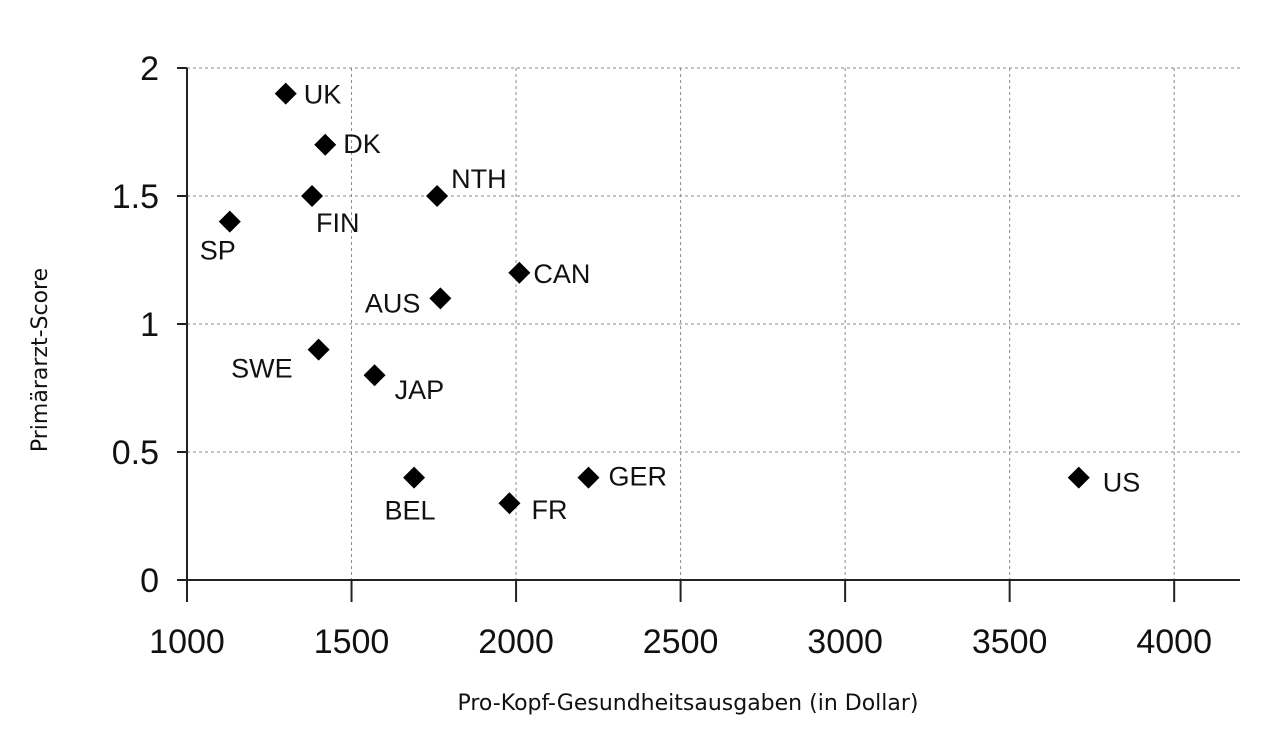 The height and width of the screenshot is (756, 1280). What do you see at coordinates (440, 298) in the screenshot?
I see `data-point-aus` at bounding box center [440, 298].